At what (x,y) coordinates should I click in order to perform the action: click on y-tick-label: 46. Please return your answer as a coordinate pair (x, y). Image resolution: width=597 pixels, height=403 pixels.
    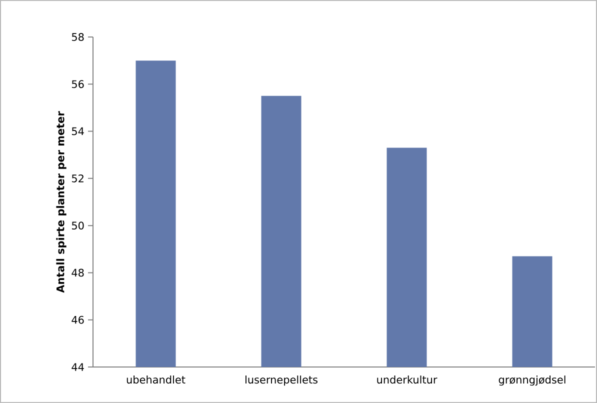
    Looking at the image, I should click on (78, 320).